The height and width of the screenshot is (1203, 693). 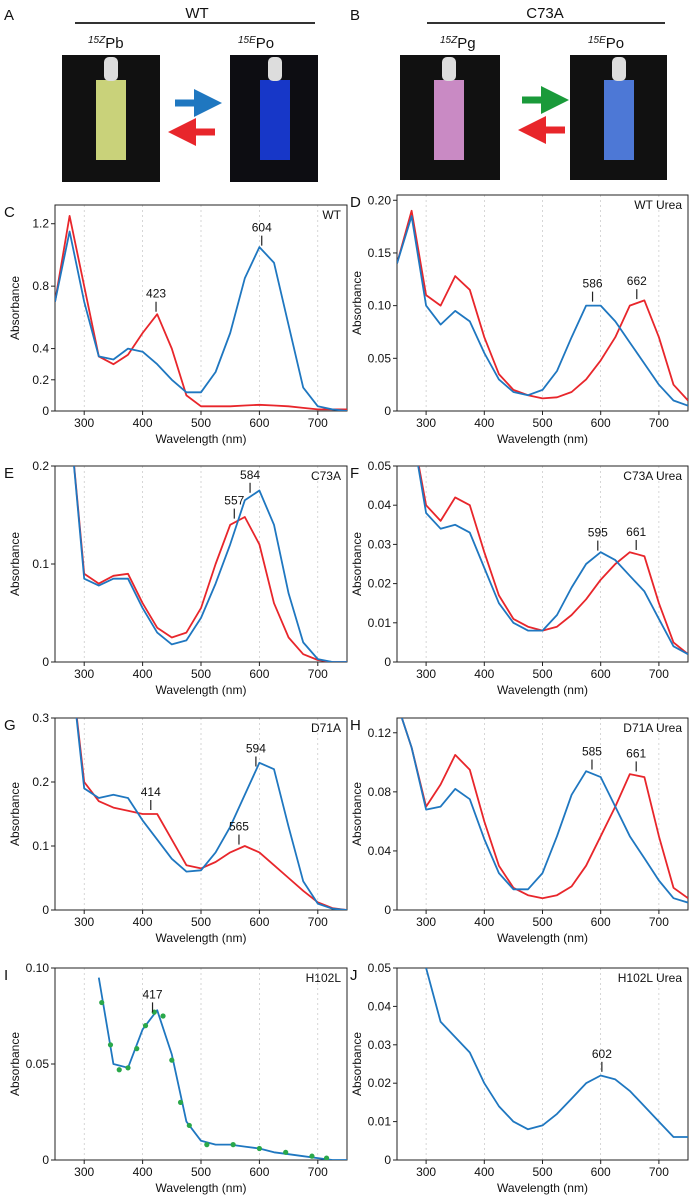 I want to click on peak-label: 586, so click(x=593, y=284).